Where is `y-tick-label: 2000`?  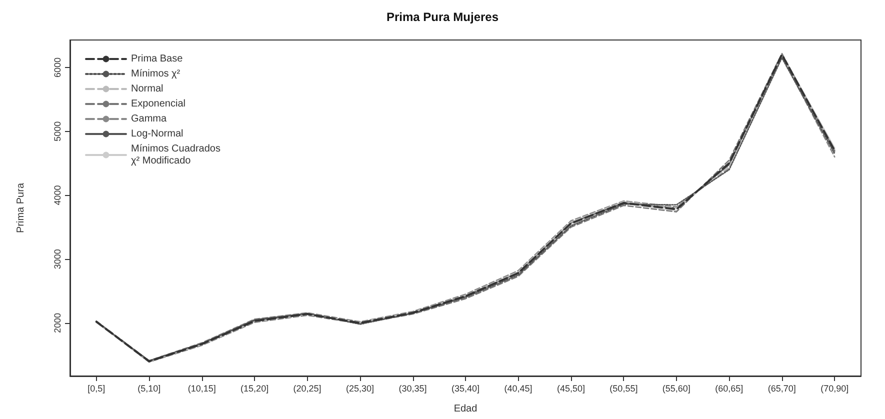
y-tick-label: 2000 is located at coordinates (57, 322).